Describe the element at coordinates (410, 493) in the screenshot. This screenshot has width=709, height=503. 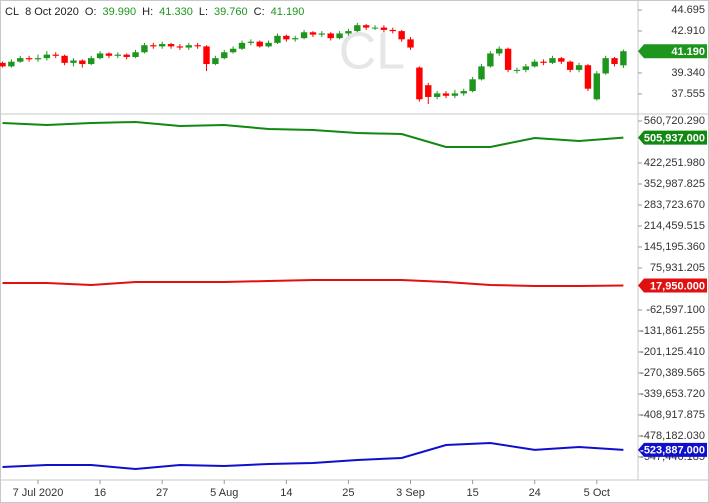
I see `x-tick-label: 3 Sep` at that location.